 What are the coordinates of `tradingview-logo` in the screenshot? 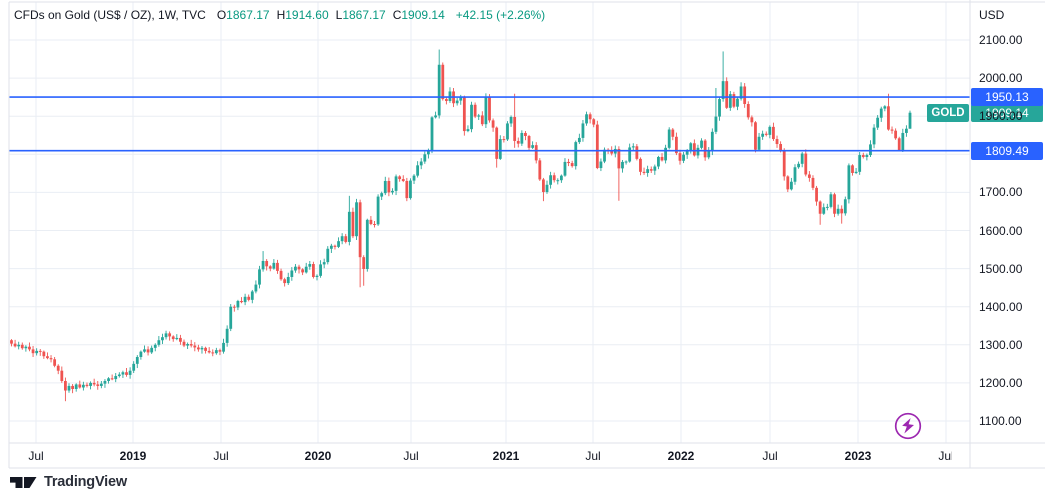 It's located at (23, 482).